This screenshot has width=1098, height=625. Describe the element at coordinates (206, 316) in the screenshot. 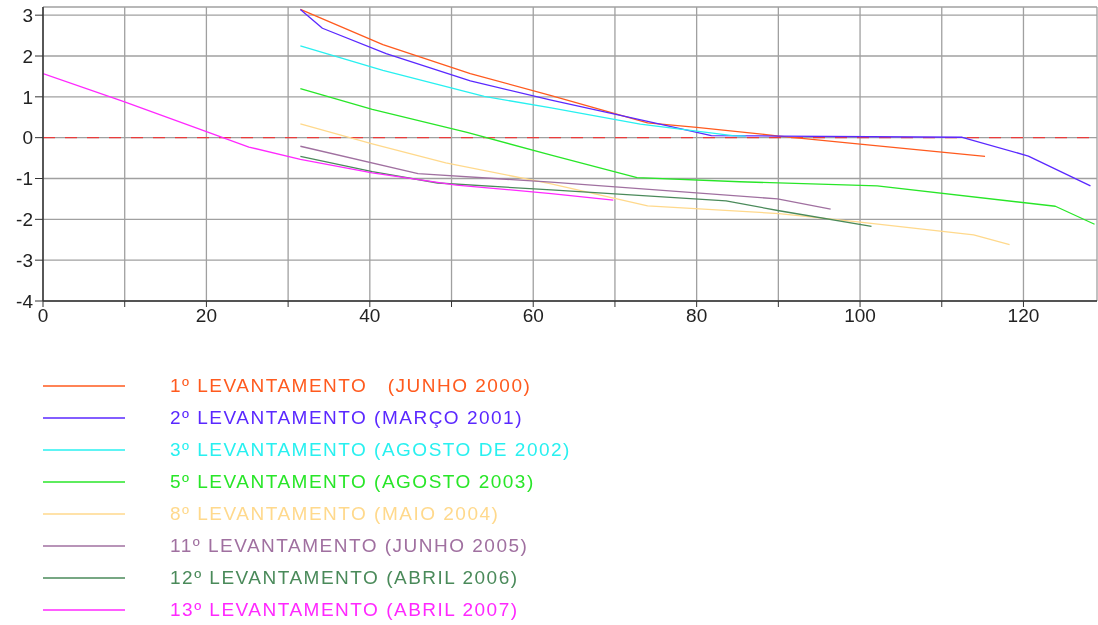

I see `x-tick-label: 20` at that location.